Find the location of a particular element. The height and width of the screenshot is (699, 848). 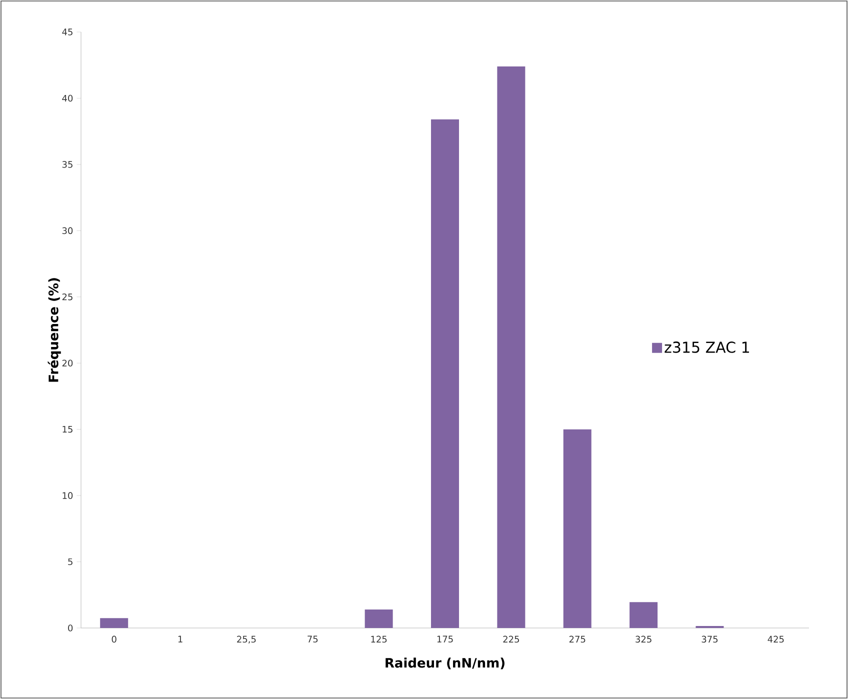

x-tick-label: 275 is located at coordinates (577, 639).